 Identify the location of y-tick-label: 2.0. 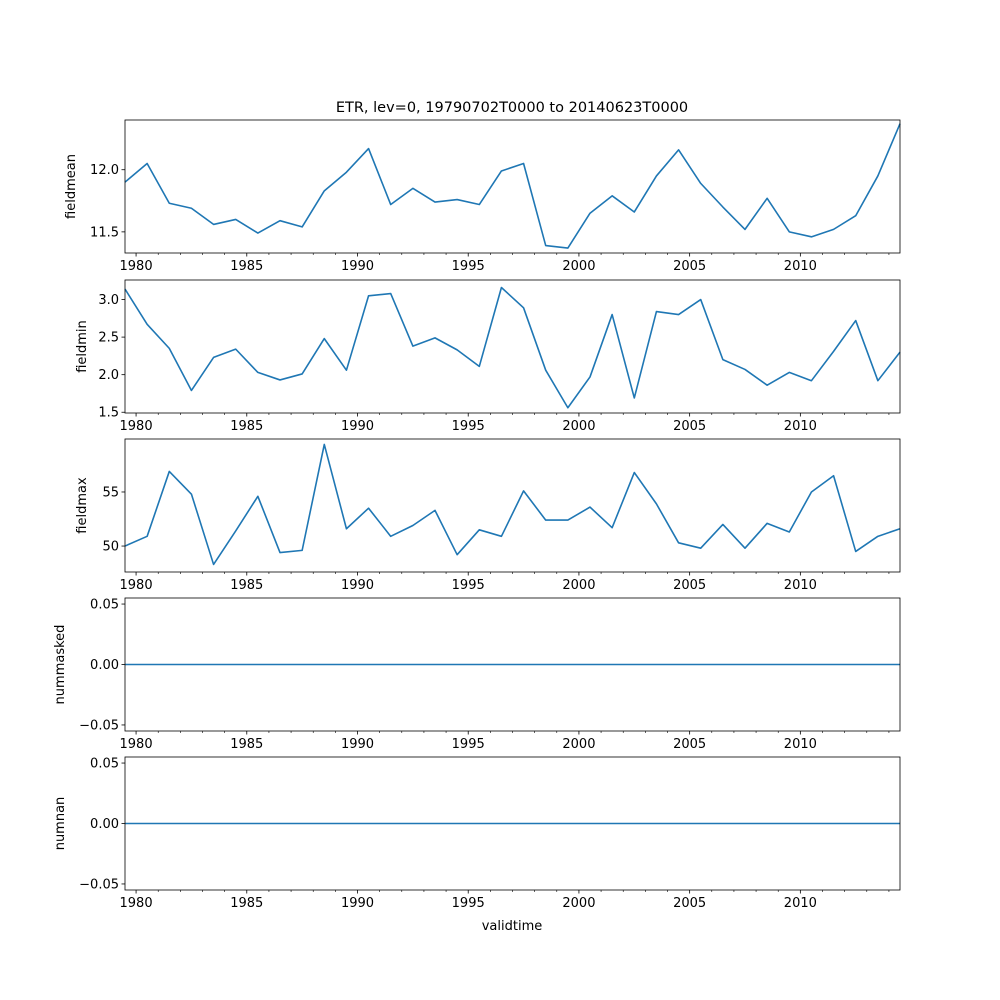
(108, 375).